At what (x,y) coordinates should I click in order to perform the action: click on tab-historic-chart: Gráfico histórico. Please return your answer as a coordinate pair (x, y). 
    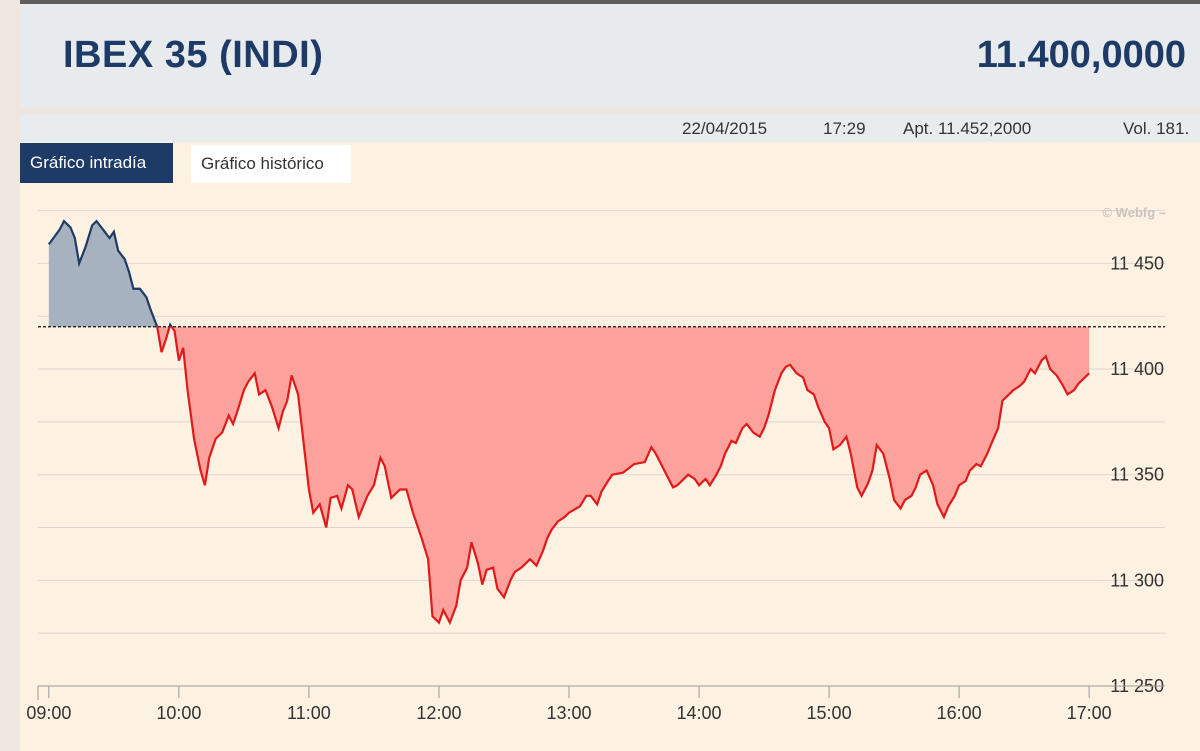
    Looking at the image, I should click on (271, 164).